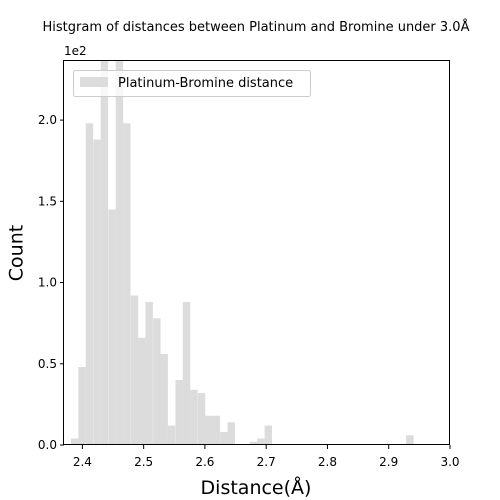 Image resolution: width=500 pixels, height=500 pixels. What do you see at coordinates (205, 83) in the screenshot?
I see `legend-label: Platinum-Bromine distance` at bounding box center [205, 83].